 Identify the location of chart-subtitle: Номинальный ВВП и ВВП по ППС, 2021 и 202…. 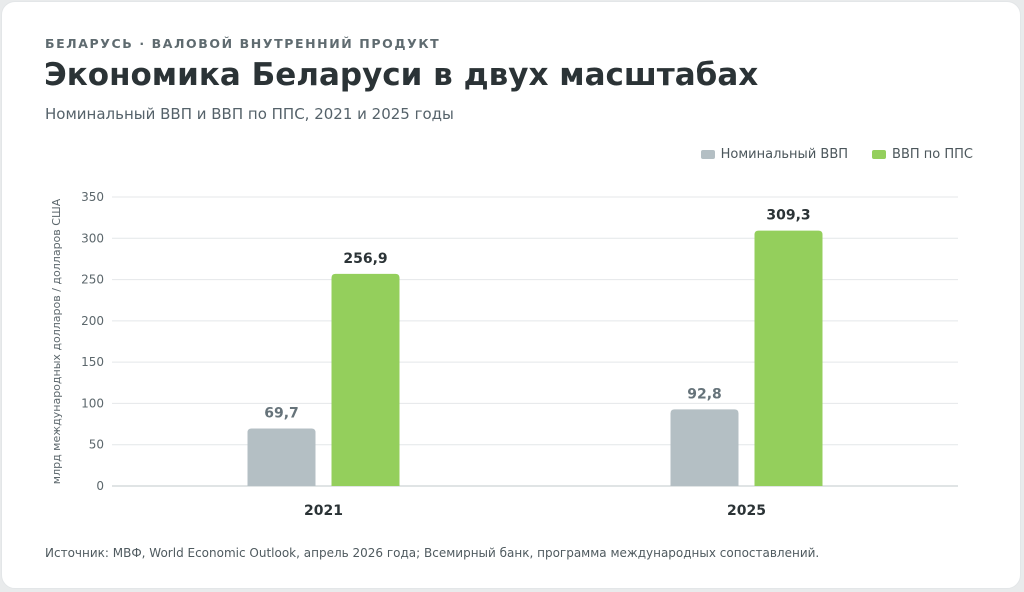
(249, 114).